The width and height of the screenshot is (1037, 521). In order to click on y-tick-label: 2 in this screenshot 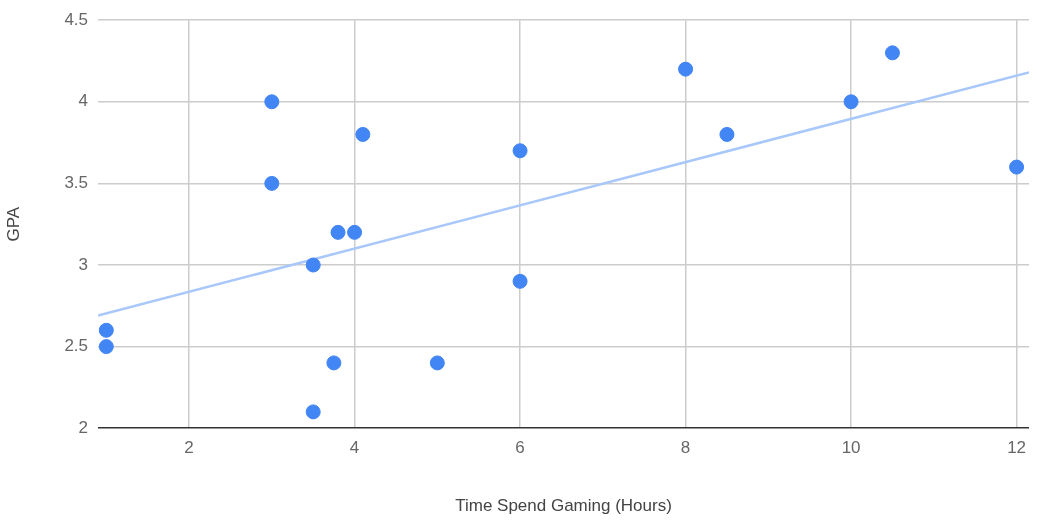, I will do `click(83, 427)`.